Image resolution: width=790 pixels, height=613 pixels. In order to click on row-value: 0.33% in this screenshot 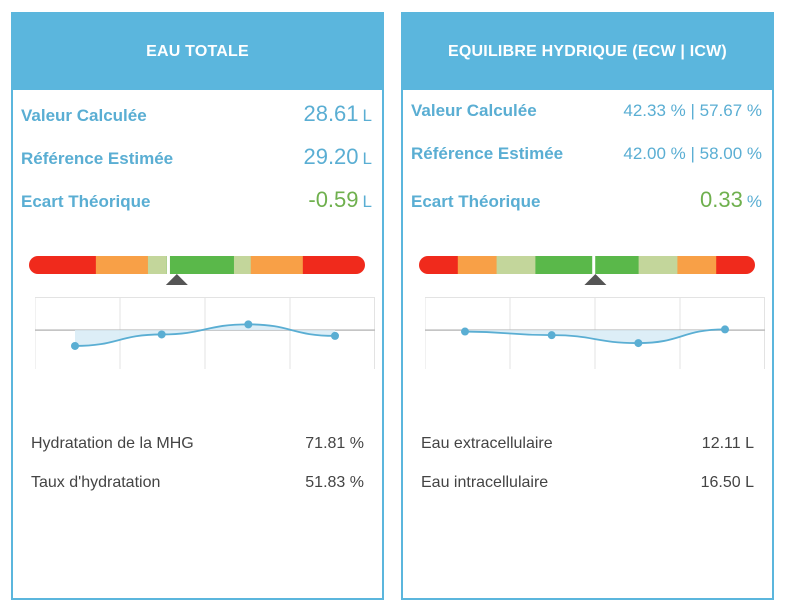, I will do `click(731, 200)`.